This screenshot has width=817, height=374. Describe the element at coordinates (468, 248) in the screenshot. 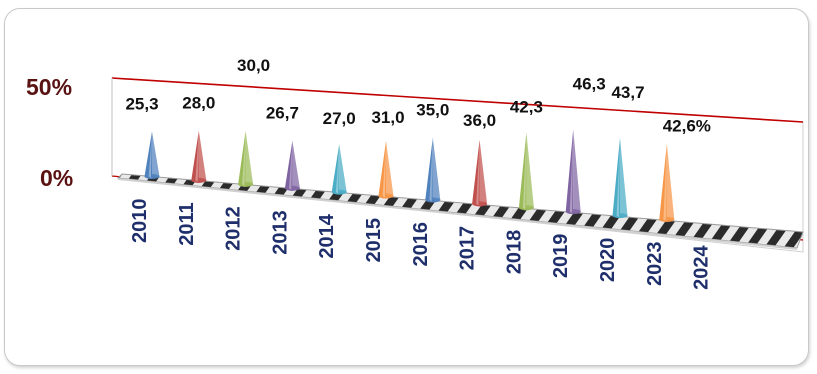

I see `x-tick-label: 2017` at that location.